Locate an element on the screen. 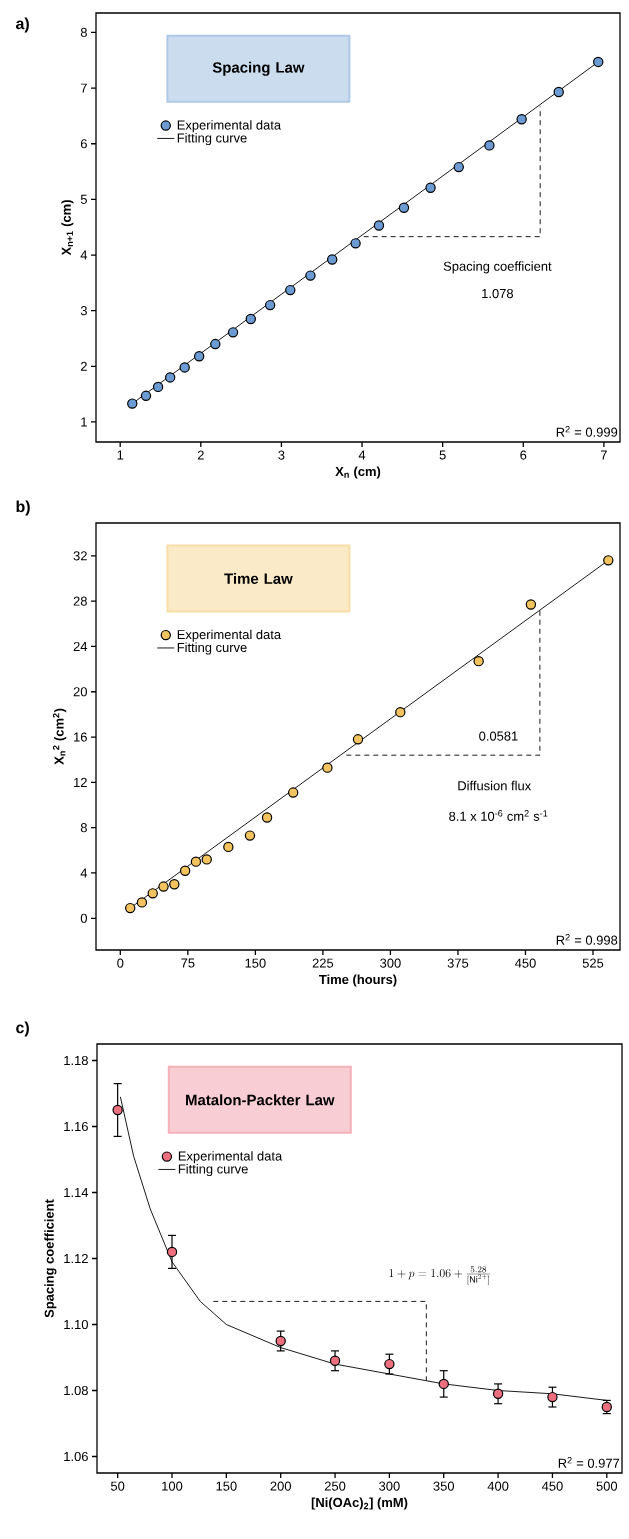  y-tick-label: 4 is located at coordinates (84, 255).